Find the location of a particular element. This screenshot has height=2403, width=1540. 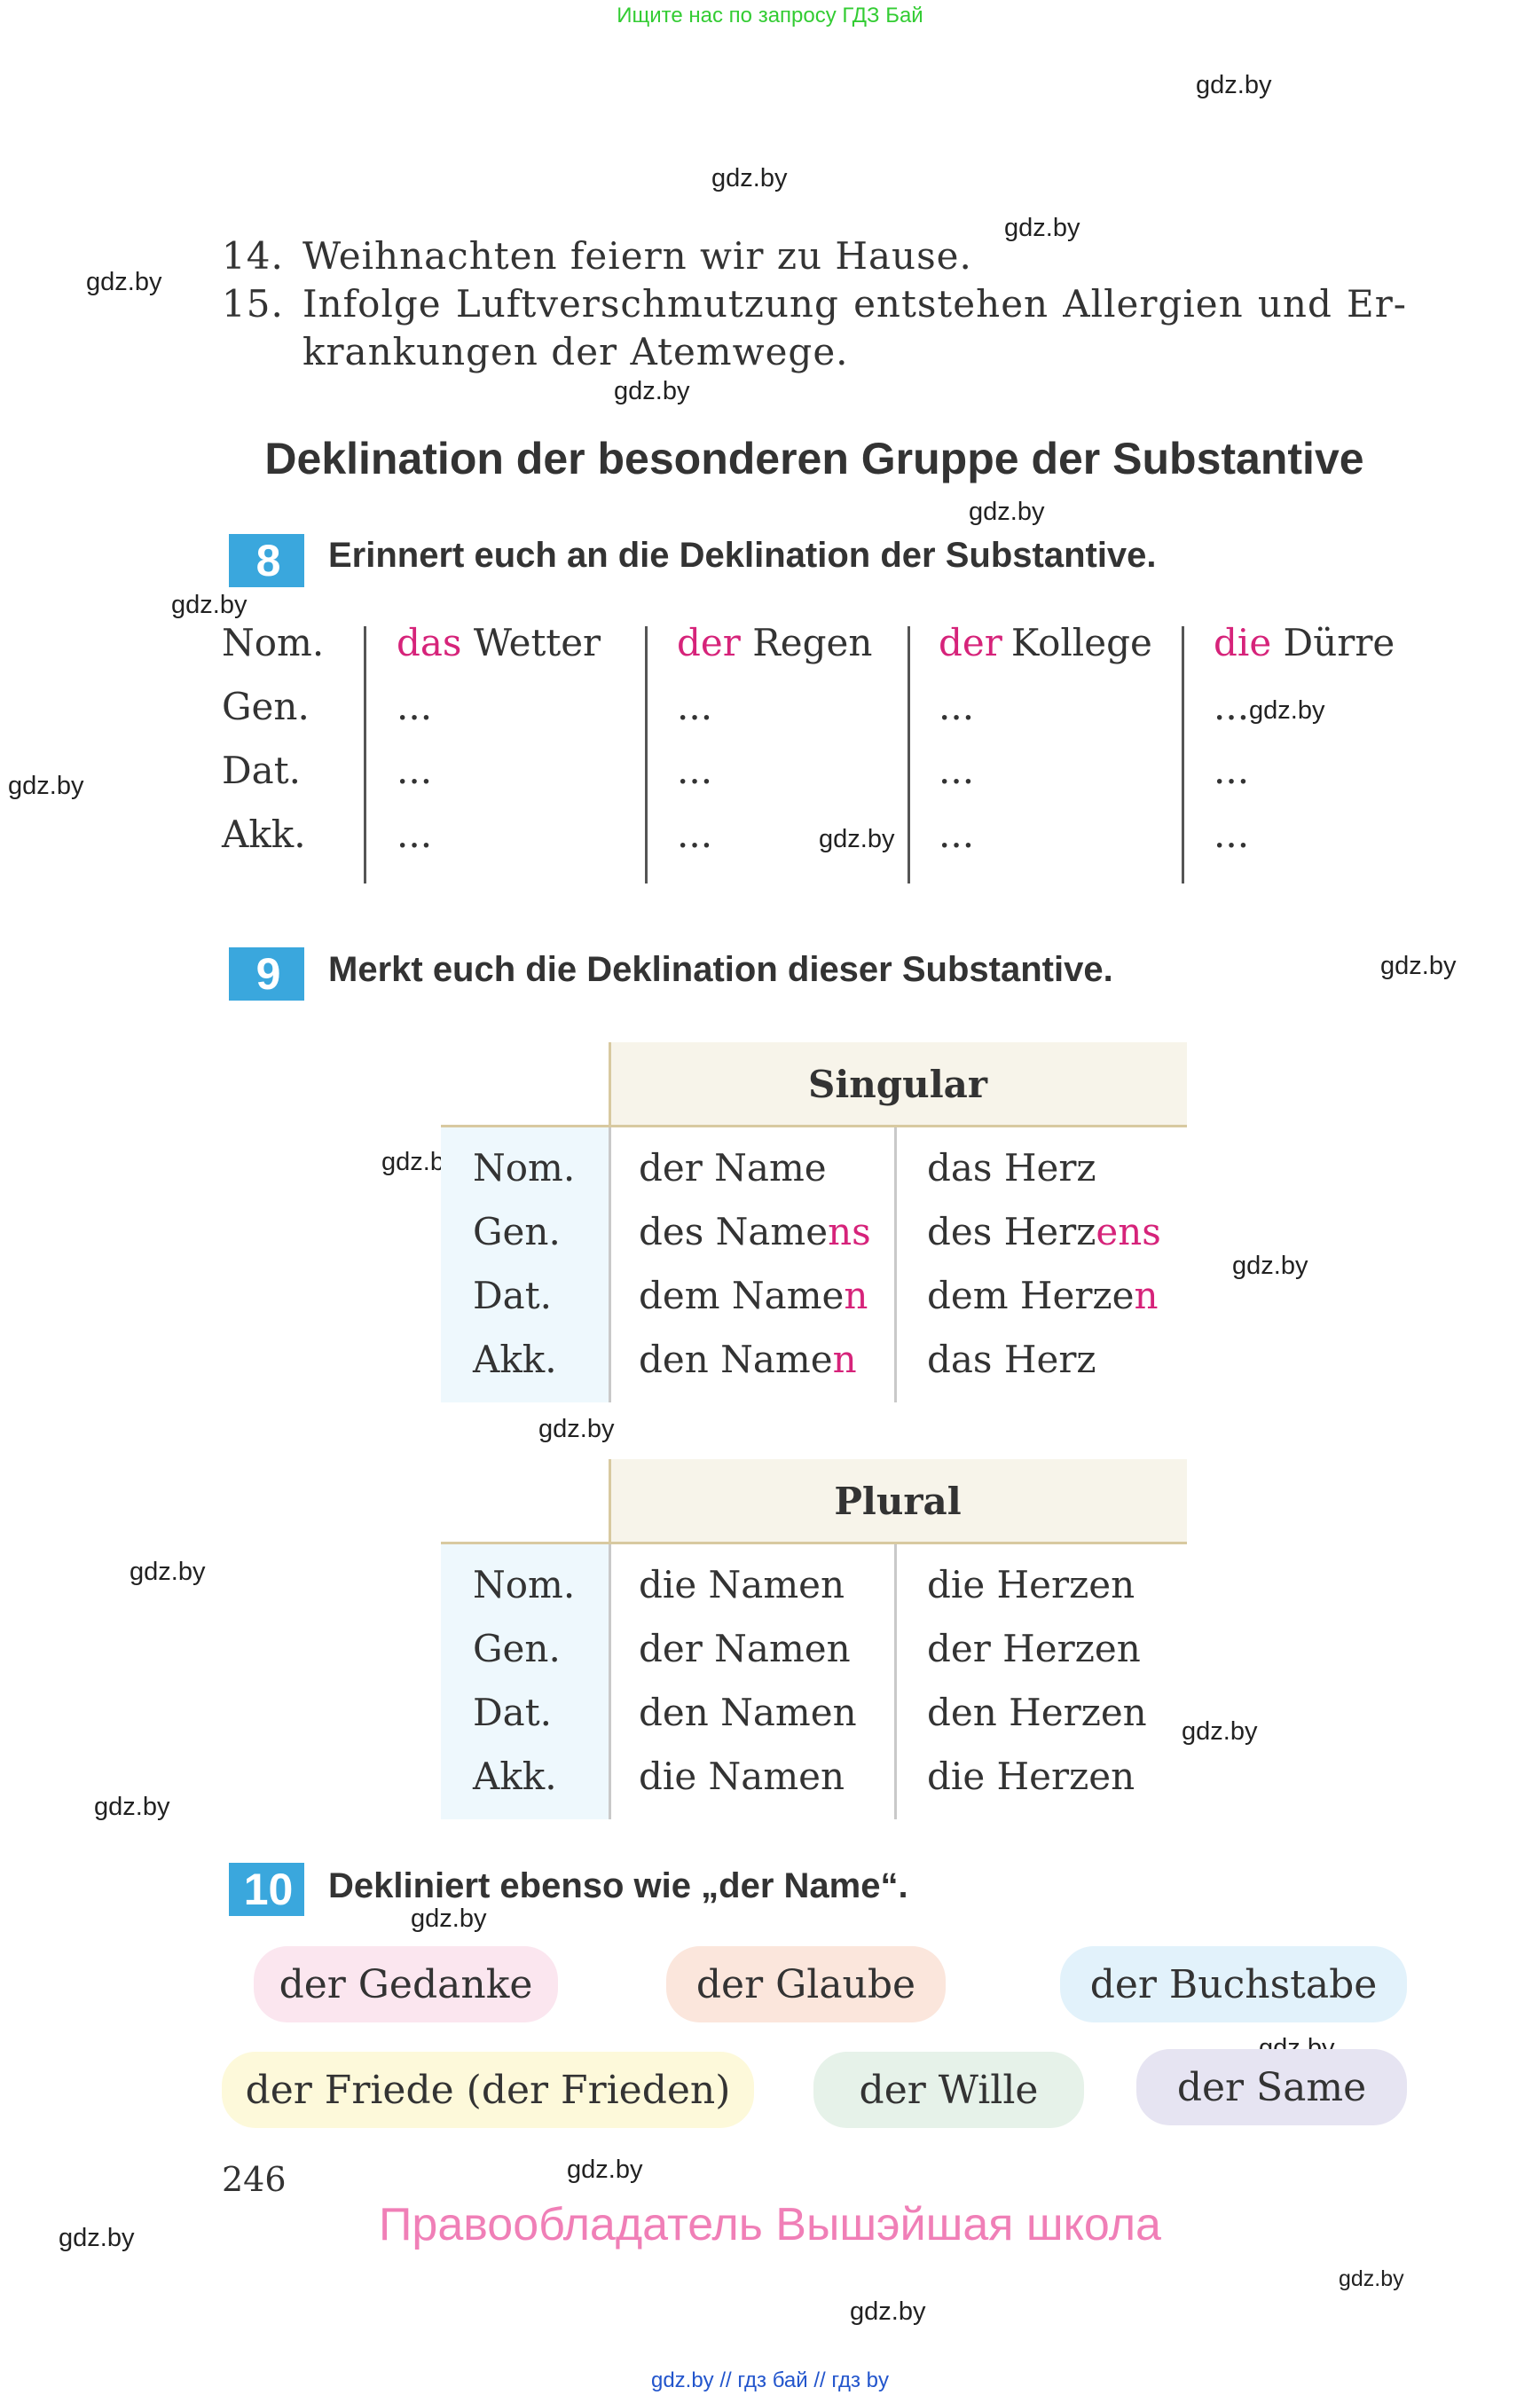

singular-header: Singular is located at coordinates (898, 1084).